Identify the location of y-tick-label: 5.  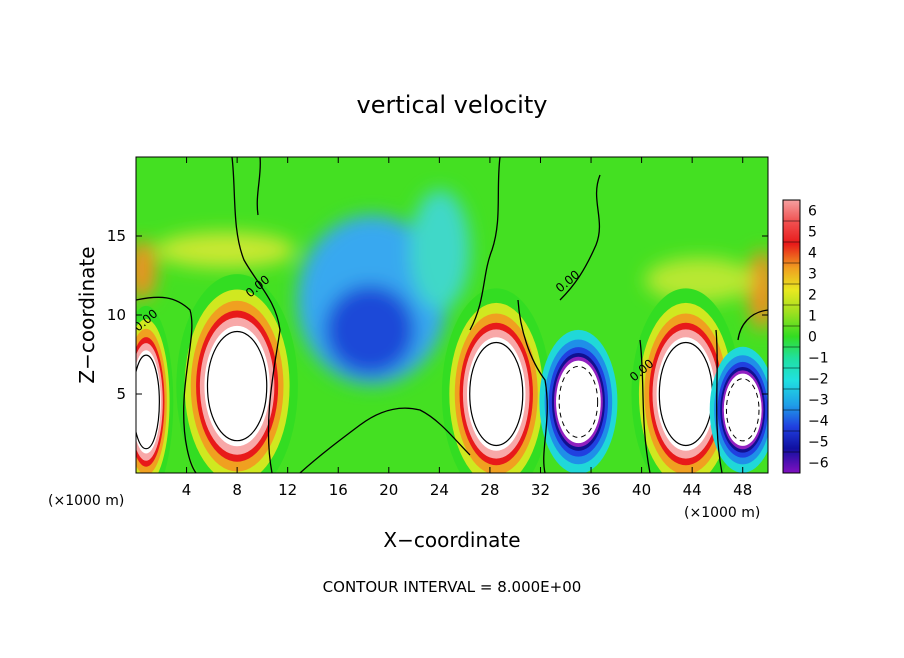
(121, 394).